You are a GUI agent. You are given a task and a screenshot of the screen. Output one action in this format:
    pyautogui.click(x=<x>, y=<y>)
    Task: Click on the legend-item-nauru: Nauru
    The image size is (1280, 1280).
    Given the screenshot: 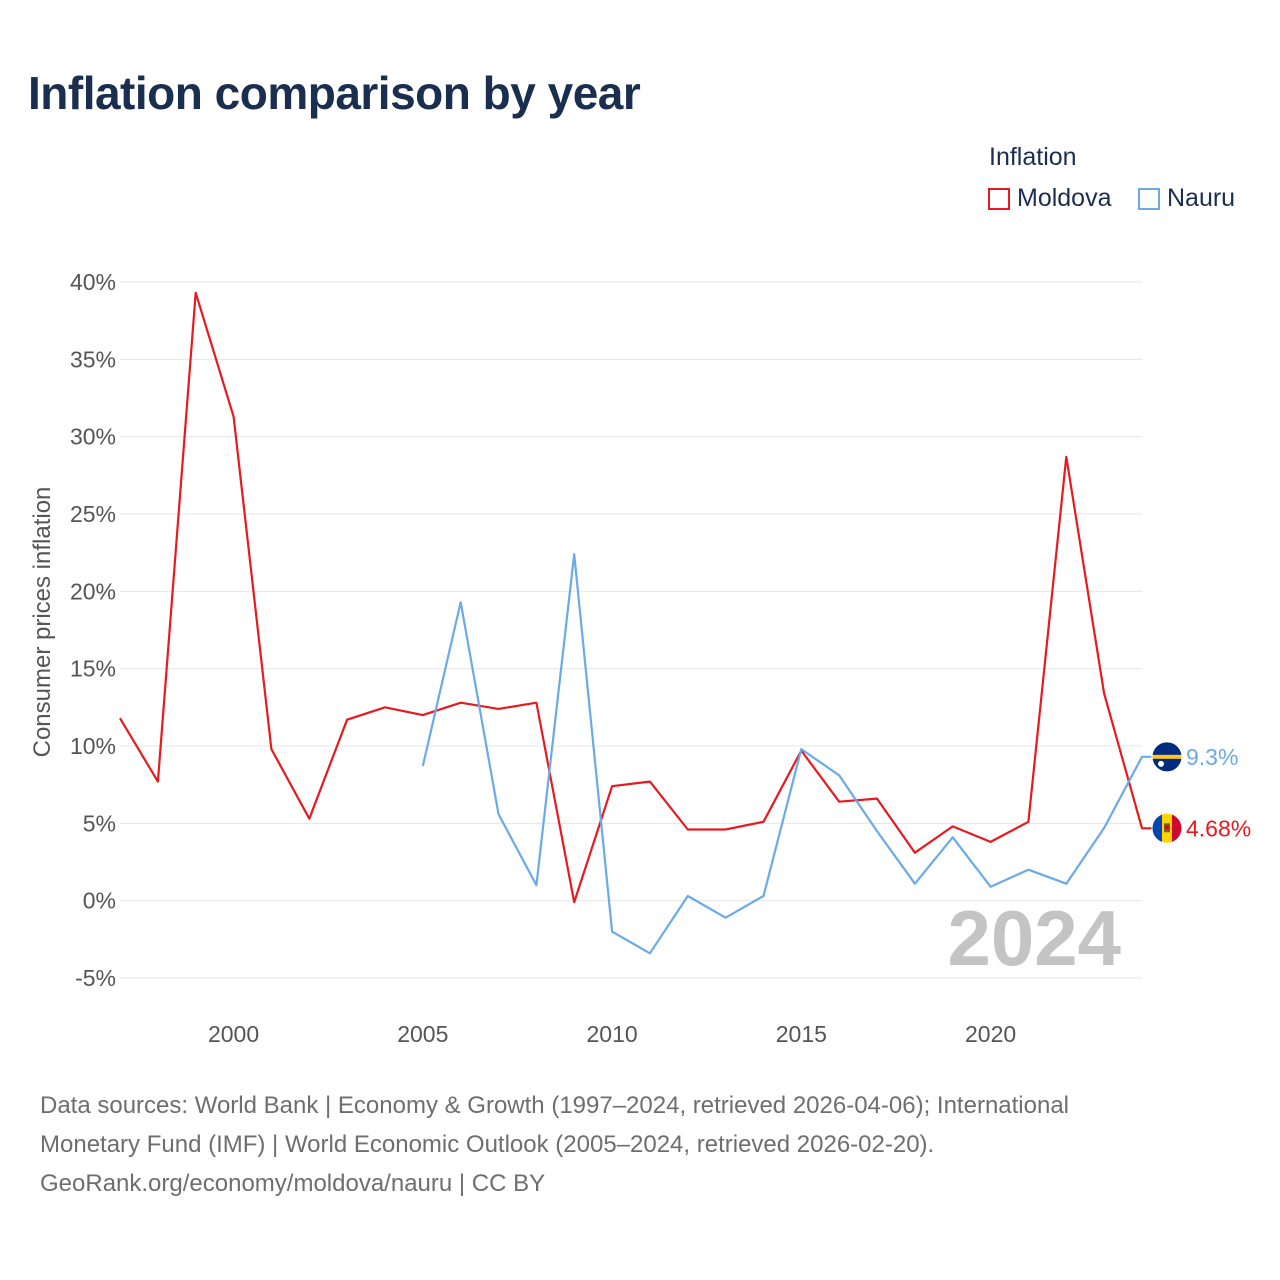 What is the action you would take?
    pyautogui.click(x=1186, y=198)
    